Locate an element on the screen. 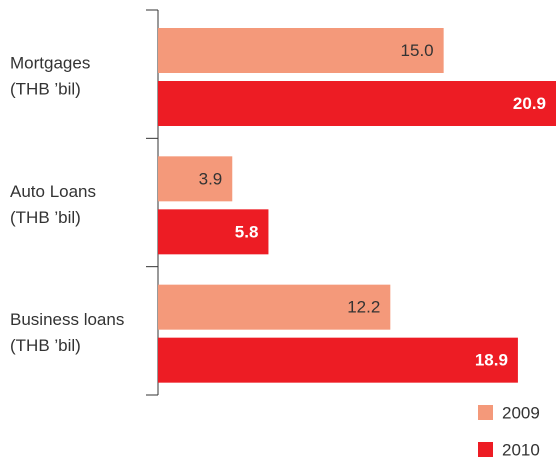  value-label: 5.8 is located at coordinates (247, 231).